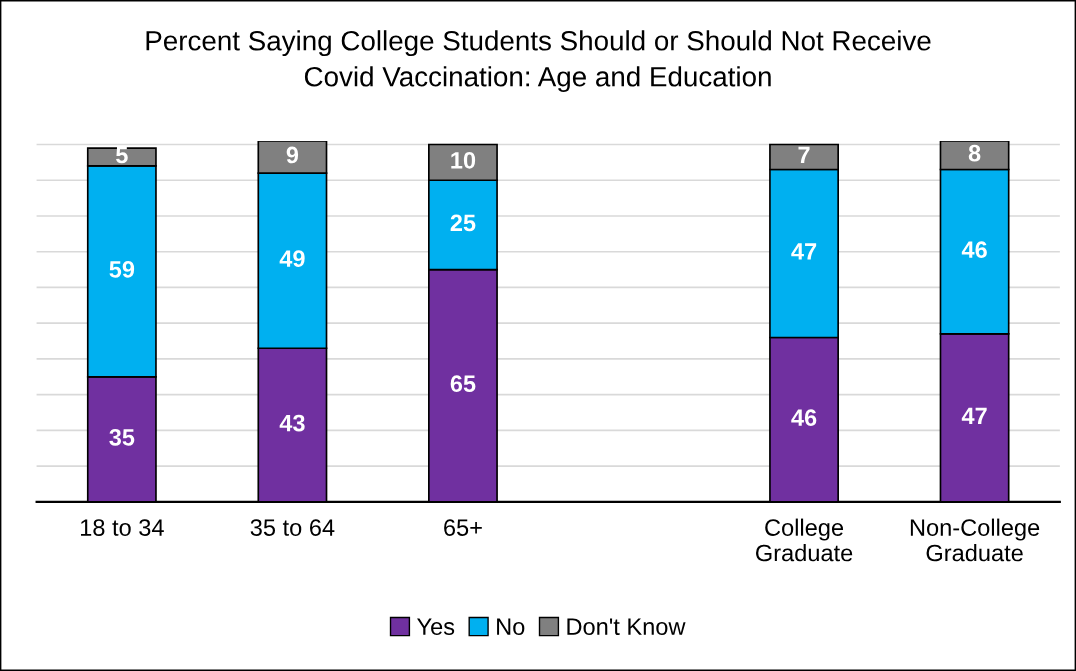  What do you see at coordinates (511, 627) in the screenshot?
I see `legend-label: No` at bounding box center [511, 627].